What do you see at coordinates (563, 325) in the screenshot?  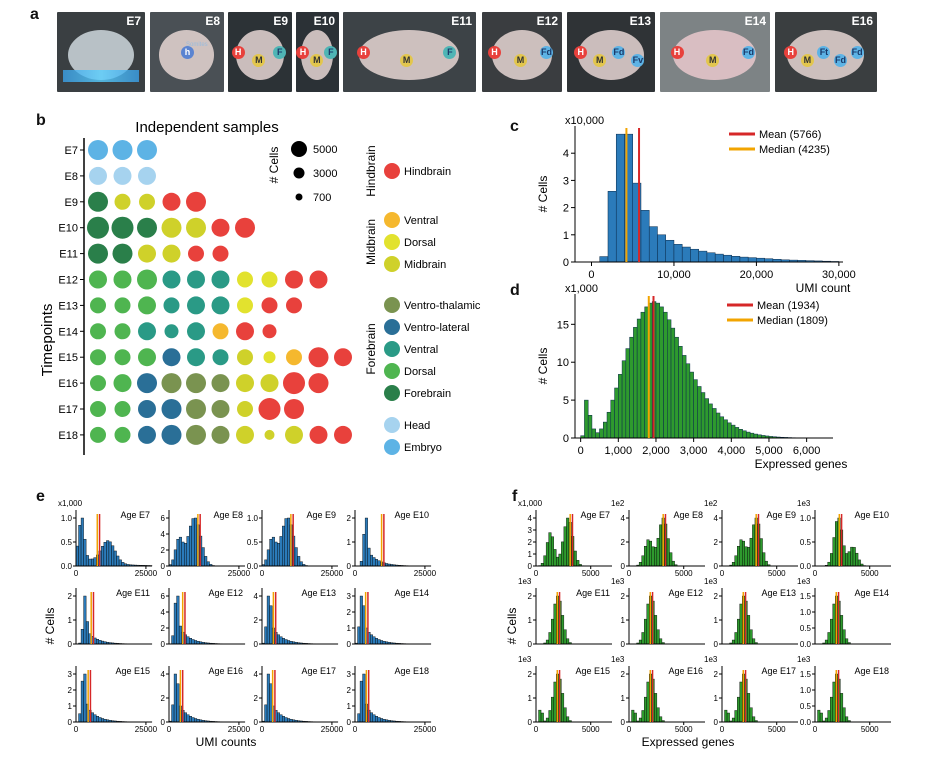 I see `y-tick-label: 15` at bounding box center [563, 325].